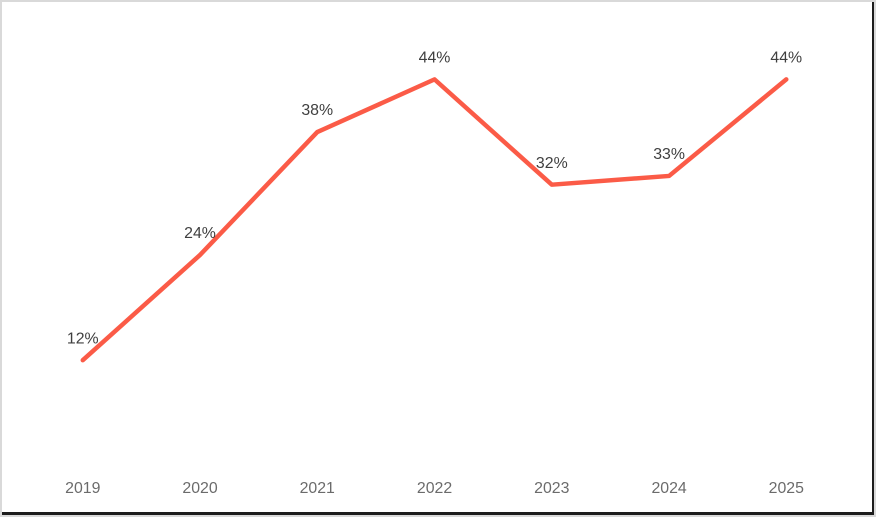 Image resolution: width=876 pixels, height=517 pixels. Describe the element at coordinates (82, 488) in the screenshot. I see `category-label: 2019` at that location.